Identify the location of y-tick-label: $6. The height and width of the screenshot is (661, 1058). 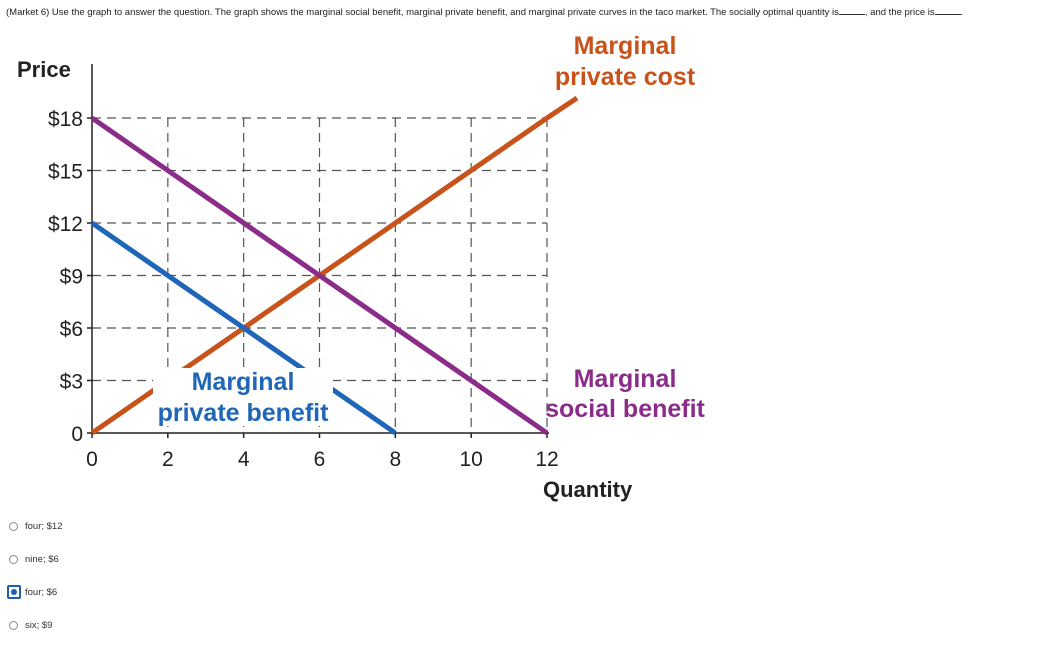
(71, 329).